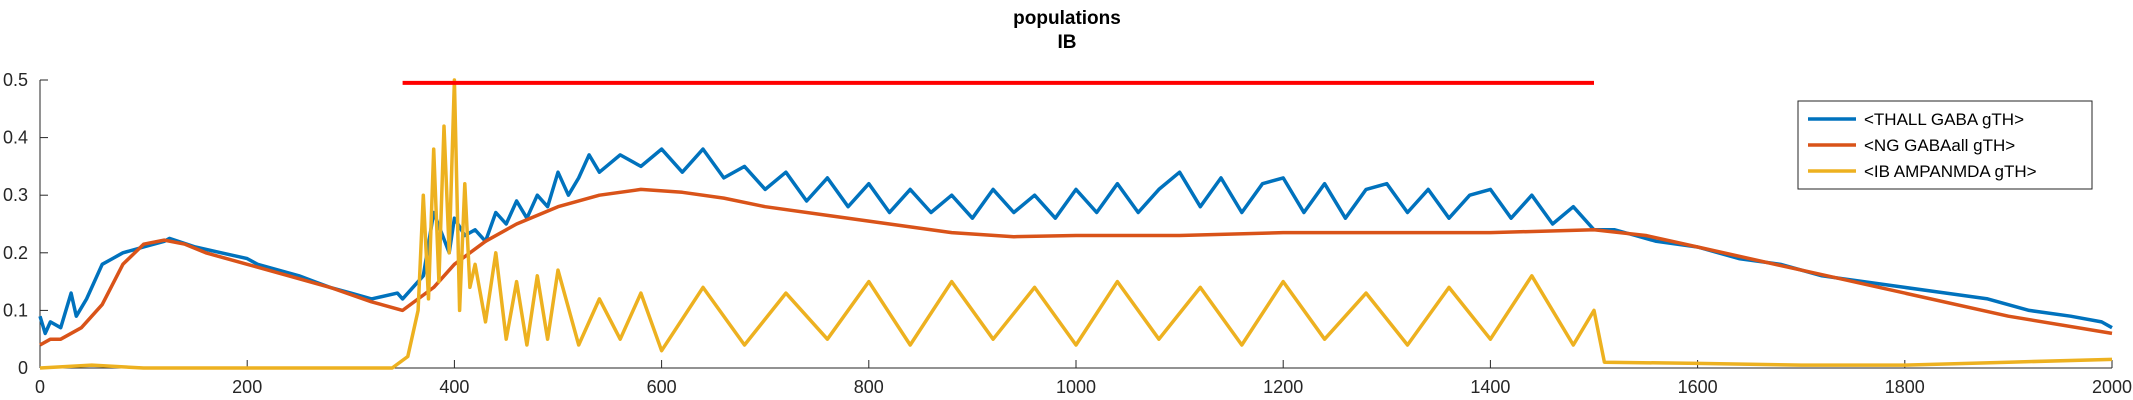 The height and width of the screenshot is (400, 2133). I want to click on x-tick-label: 400, so click(454, 387).